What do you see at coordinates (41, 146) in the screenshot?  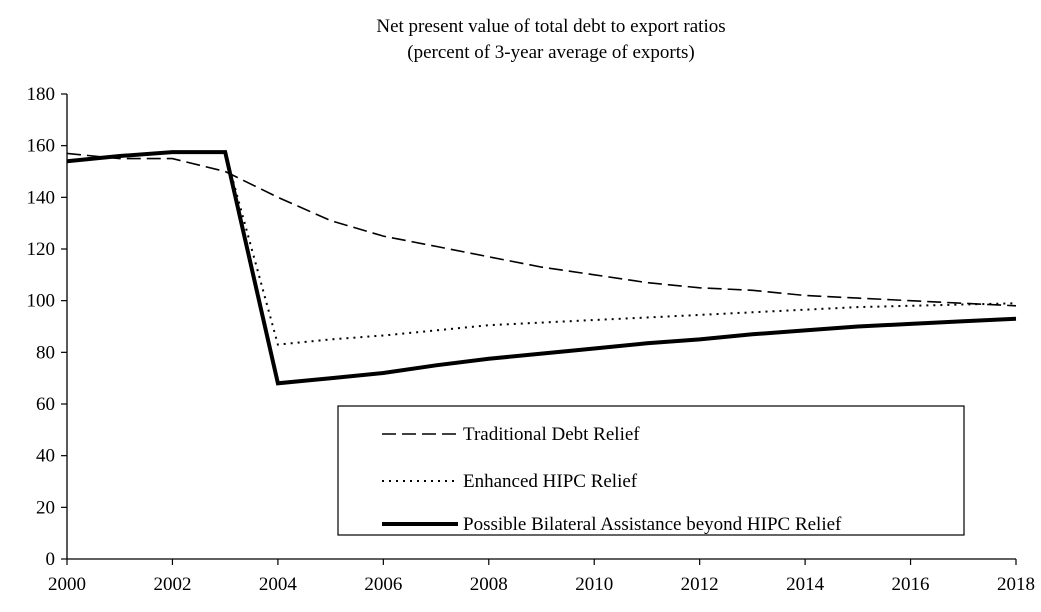 I see `y-tick-label: 160` at bounding box center [41, 146].